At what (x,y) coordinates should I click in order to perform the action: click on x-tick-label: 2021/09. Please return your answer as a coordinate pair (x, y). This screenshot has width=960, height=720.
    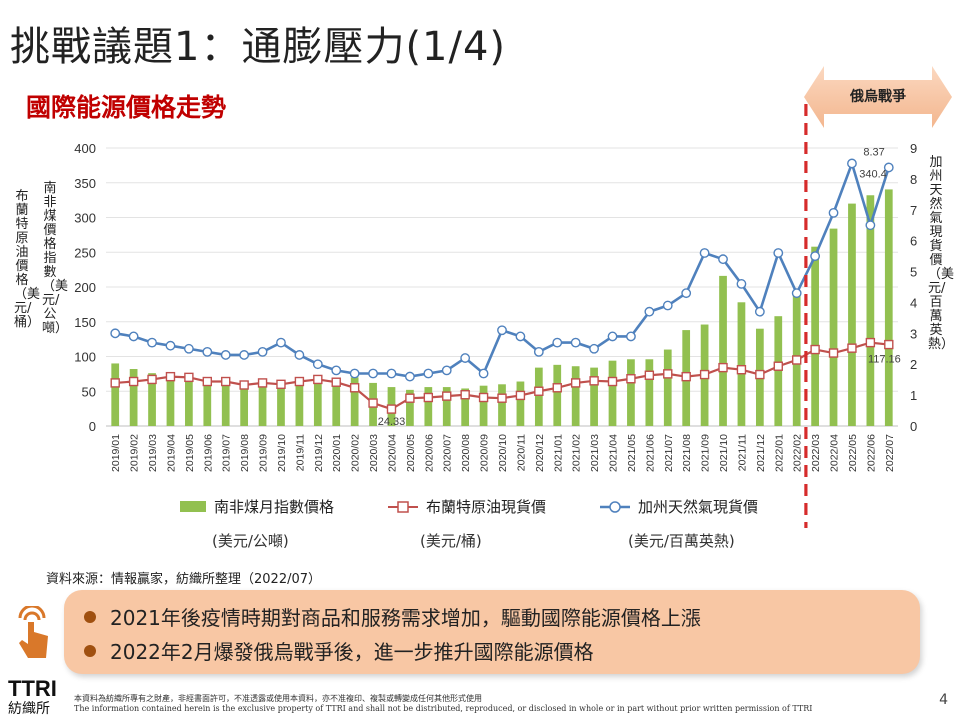
    Looking at the image, I should click on (706, 453).